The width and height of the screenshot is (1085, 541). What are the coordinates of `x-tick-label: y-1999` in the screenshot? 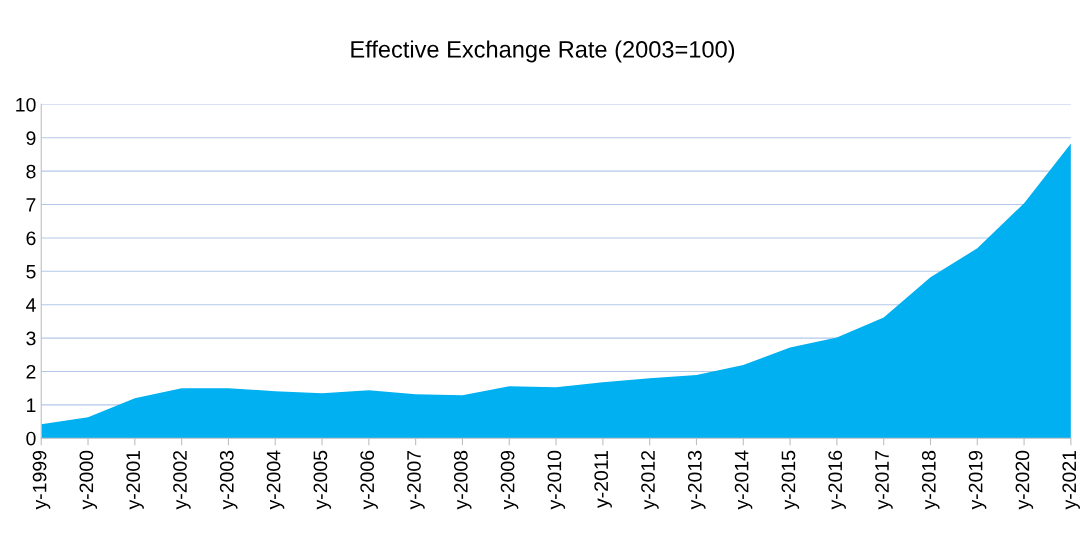 It's located at (41, 480).